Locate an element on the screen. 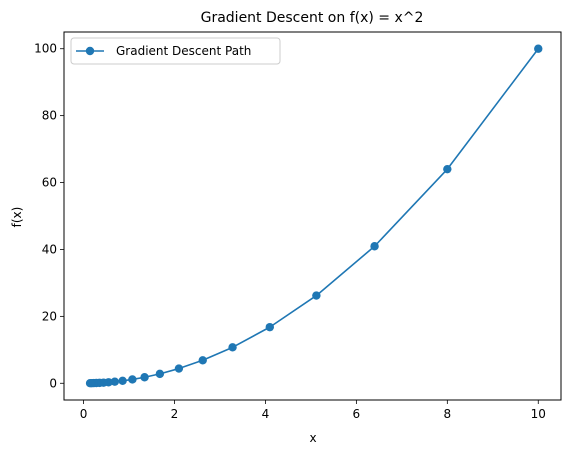  x-tick-label: 10 is located at coordinates (538, 414).